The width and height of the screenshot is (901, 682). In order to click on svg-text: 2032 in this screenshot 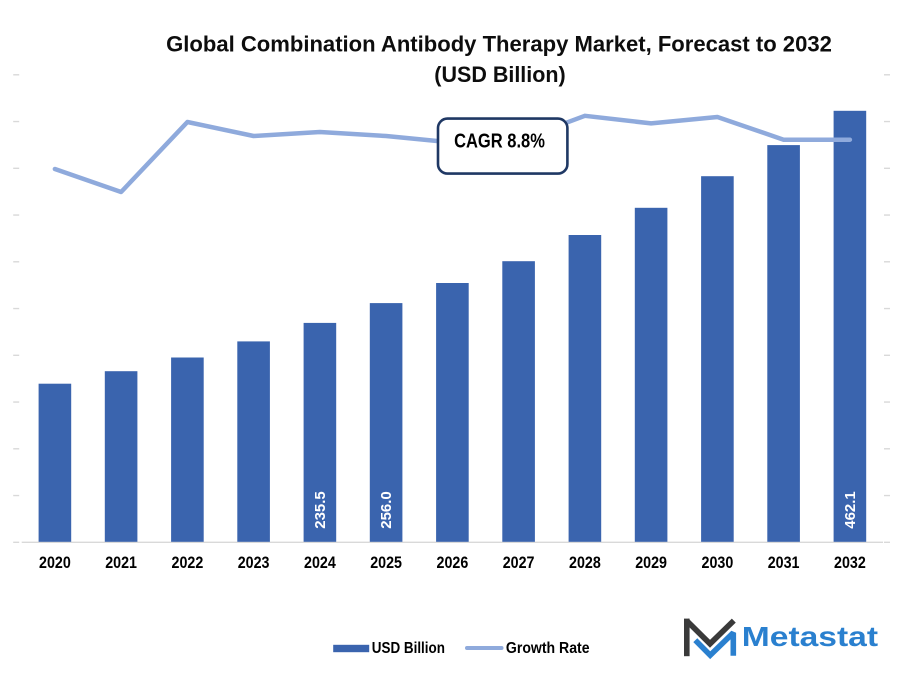, I will do `click(850, 563)`.